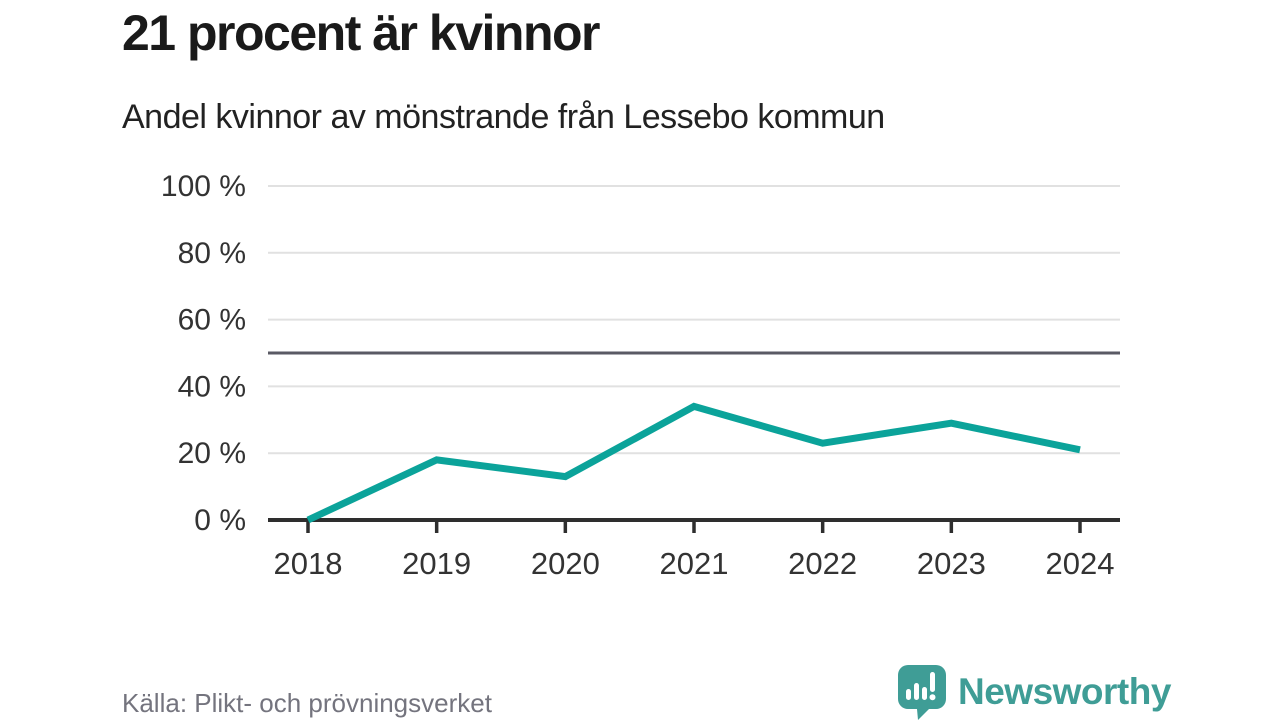 This screenshot has width=1280, height=720. What do you see at coordinates (212, 253) in the screenshot?
I see `y-tick-label: 80 %` at bounding box center [212, 253].